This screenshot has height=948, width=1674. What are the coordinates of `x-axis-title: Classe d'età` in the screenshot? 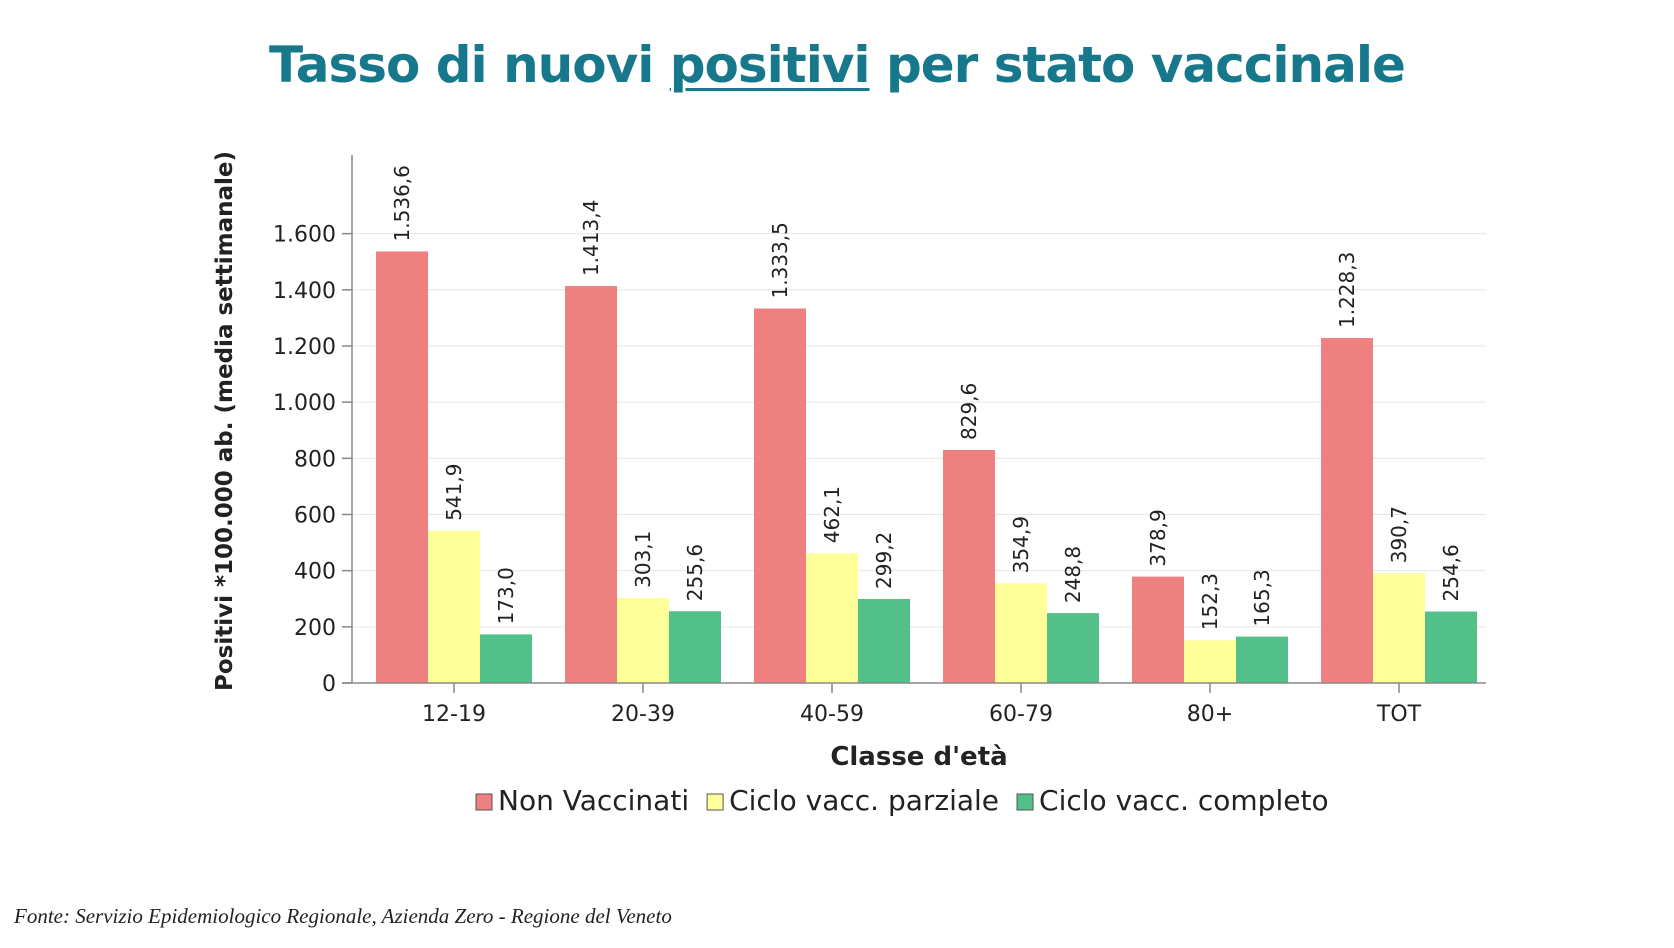 It's located at (918, 757).